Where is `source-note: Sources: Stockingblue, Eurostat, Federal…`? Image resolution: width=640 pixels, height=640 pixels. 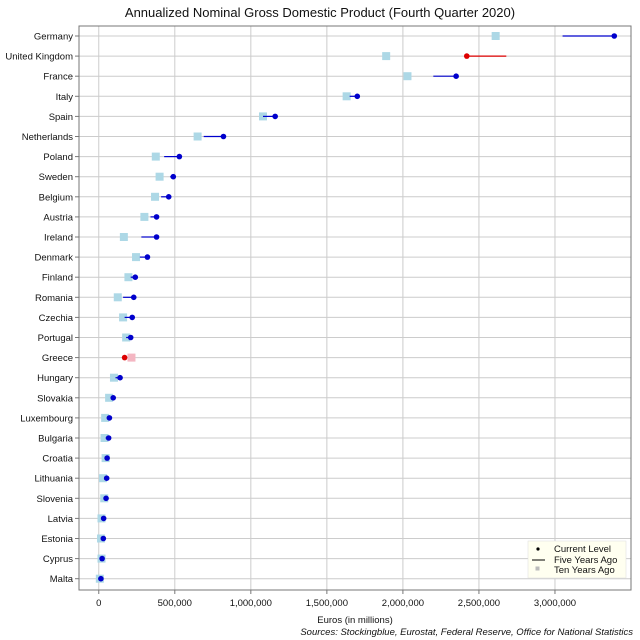 source-note: Sources: Stockingblue, Eurostat, Federal… is located at coordinates (466, 632).